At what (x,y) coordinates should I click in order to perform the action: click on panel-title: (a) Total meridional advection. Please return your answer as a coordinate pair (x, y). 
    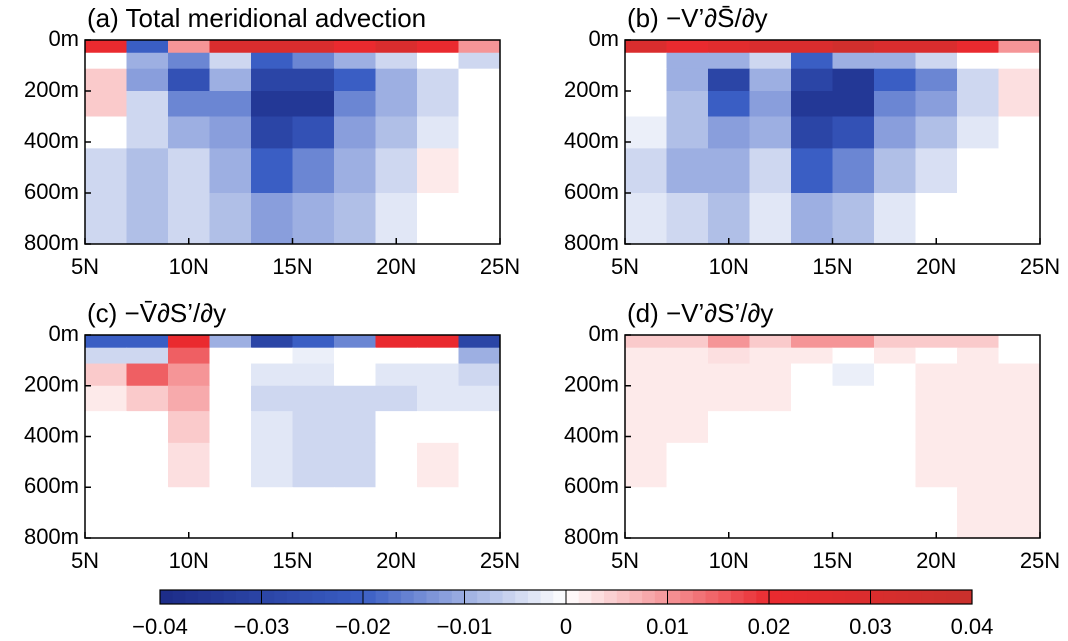
    Looking at the image, I should click on (256, 18).